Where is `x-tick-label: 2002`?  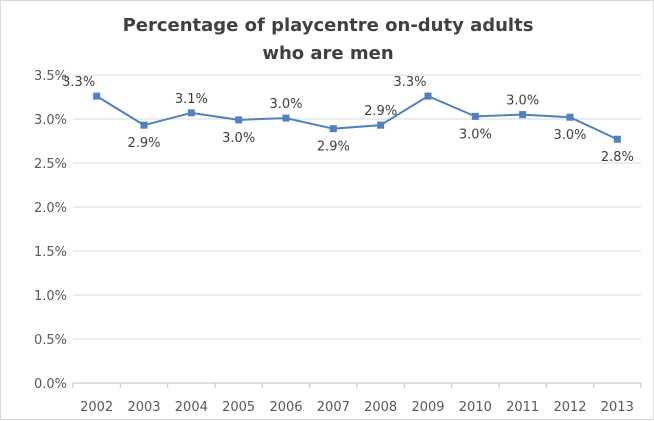
x-tick-label: 2002 is located at coordinates (96, 407).